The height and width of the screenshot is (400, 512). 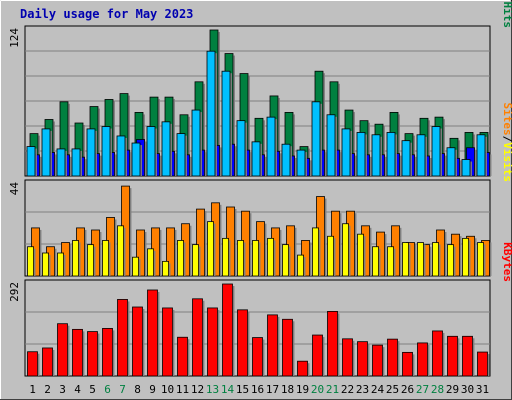 What do you see at coordinates (197, 389) in the screenshot?
I see `x-tick-label: 12` at bounding box center [197, 389].